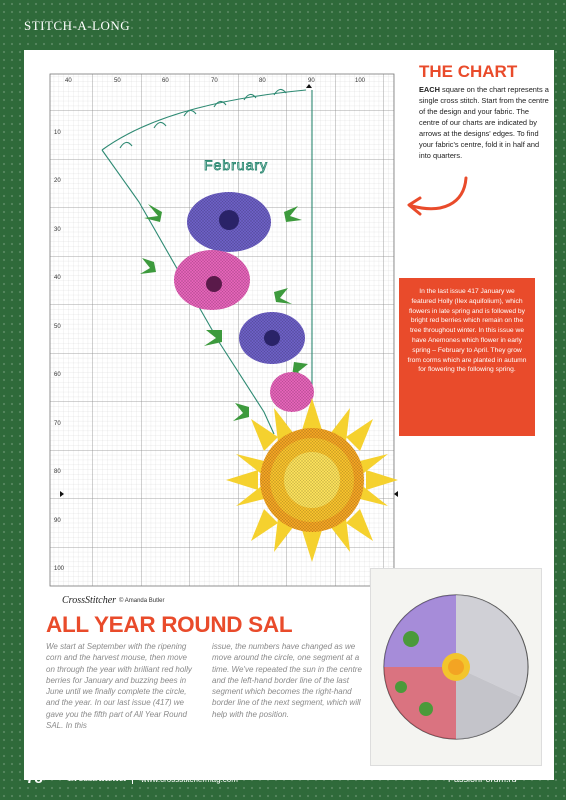  I want to click on y-tick: 100, so click(59, 569).